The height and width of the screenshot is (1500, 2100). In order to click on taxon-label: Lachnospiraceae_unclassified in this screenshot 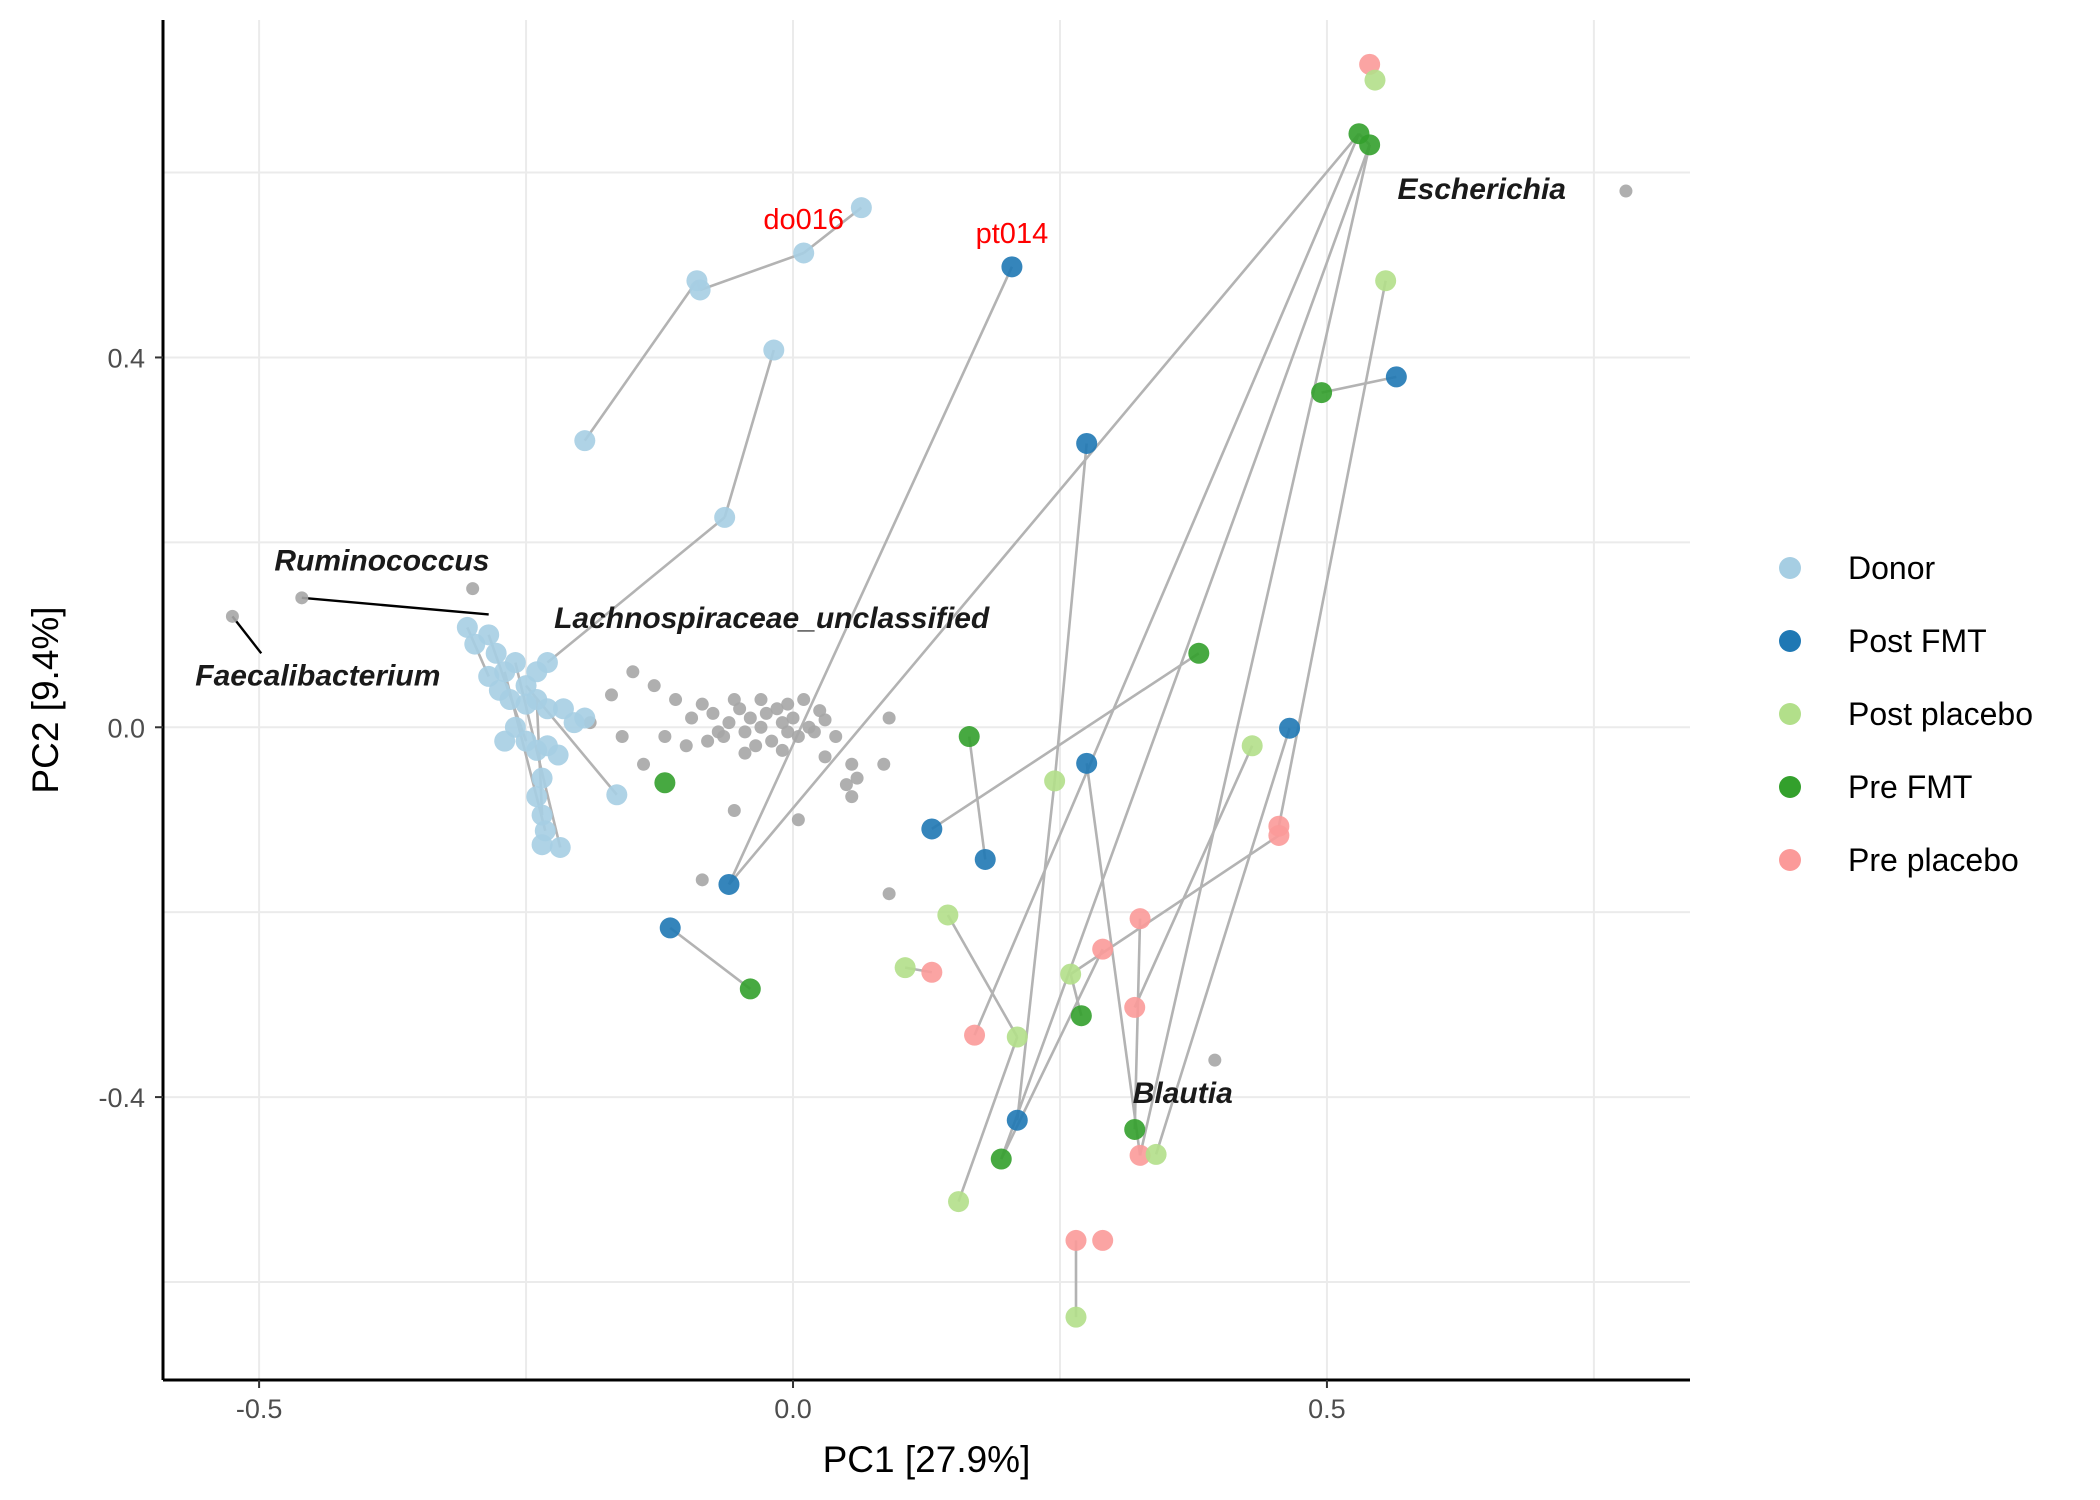, I will do `click(772, 618)`.